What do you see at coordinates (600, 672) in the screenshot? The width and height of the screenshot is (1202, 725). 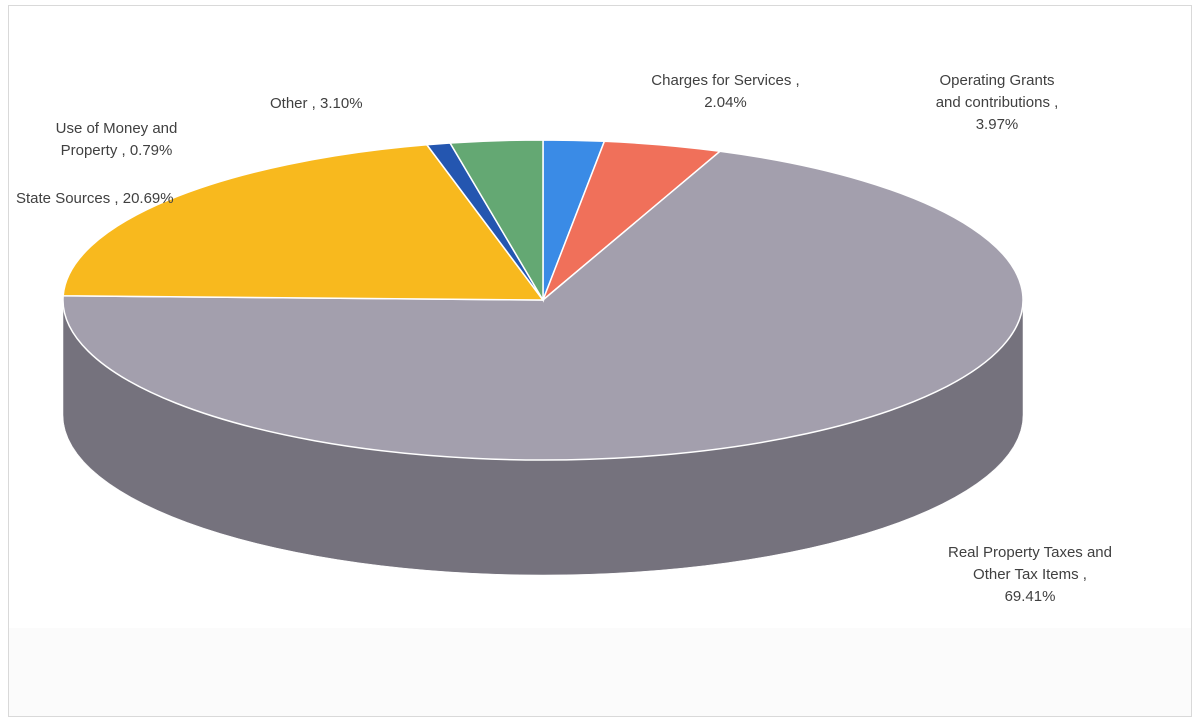 I see `chart-lower-band` at bounding box center [600, 672].